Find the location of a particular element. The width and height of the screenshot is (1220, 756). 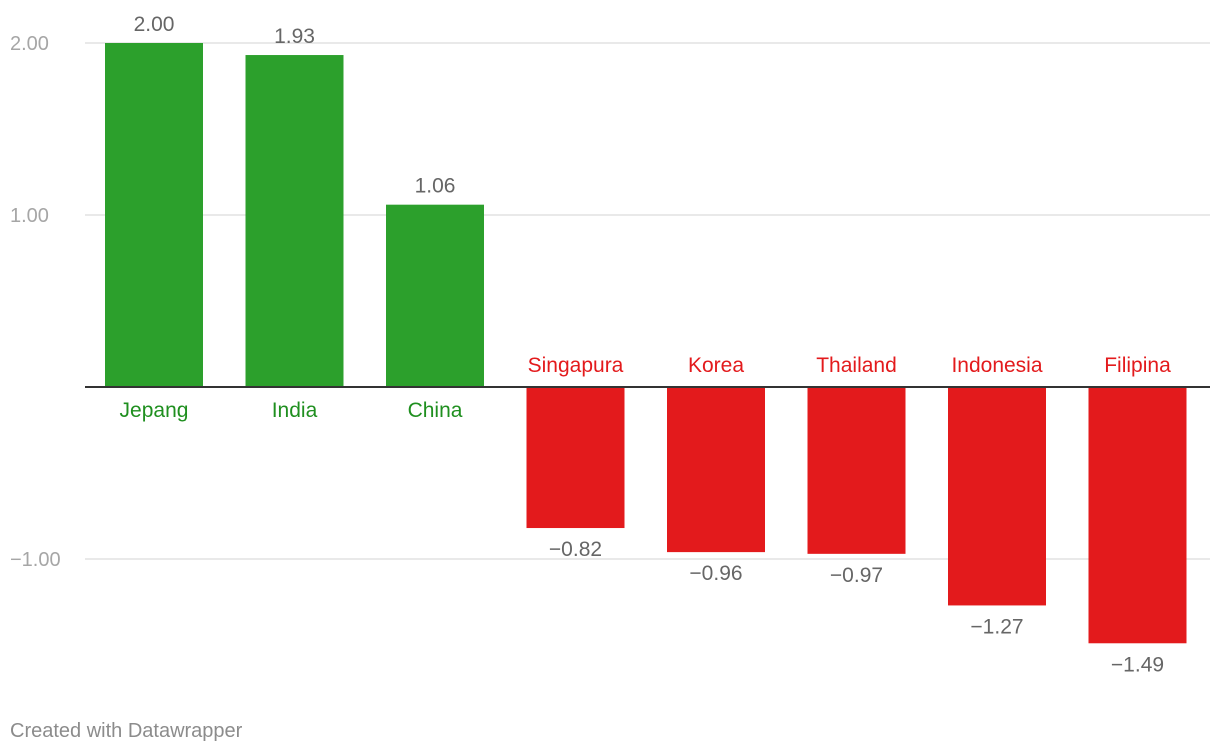

category-label: Singapura is located at coordinates (576, 365).